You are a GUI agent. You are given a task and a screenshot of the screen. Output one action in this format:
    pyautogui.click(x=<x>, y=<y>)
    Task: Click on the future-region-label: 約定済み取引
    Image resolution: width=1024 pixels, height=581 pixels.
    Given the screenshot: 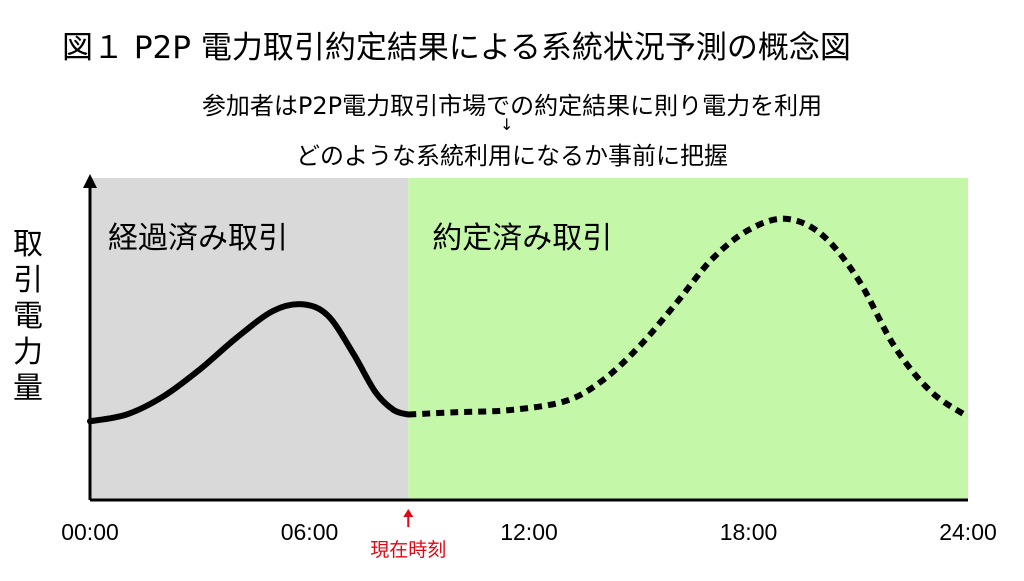 What is the action you would take?
    pyautogui.click(x=522, y=238)
    